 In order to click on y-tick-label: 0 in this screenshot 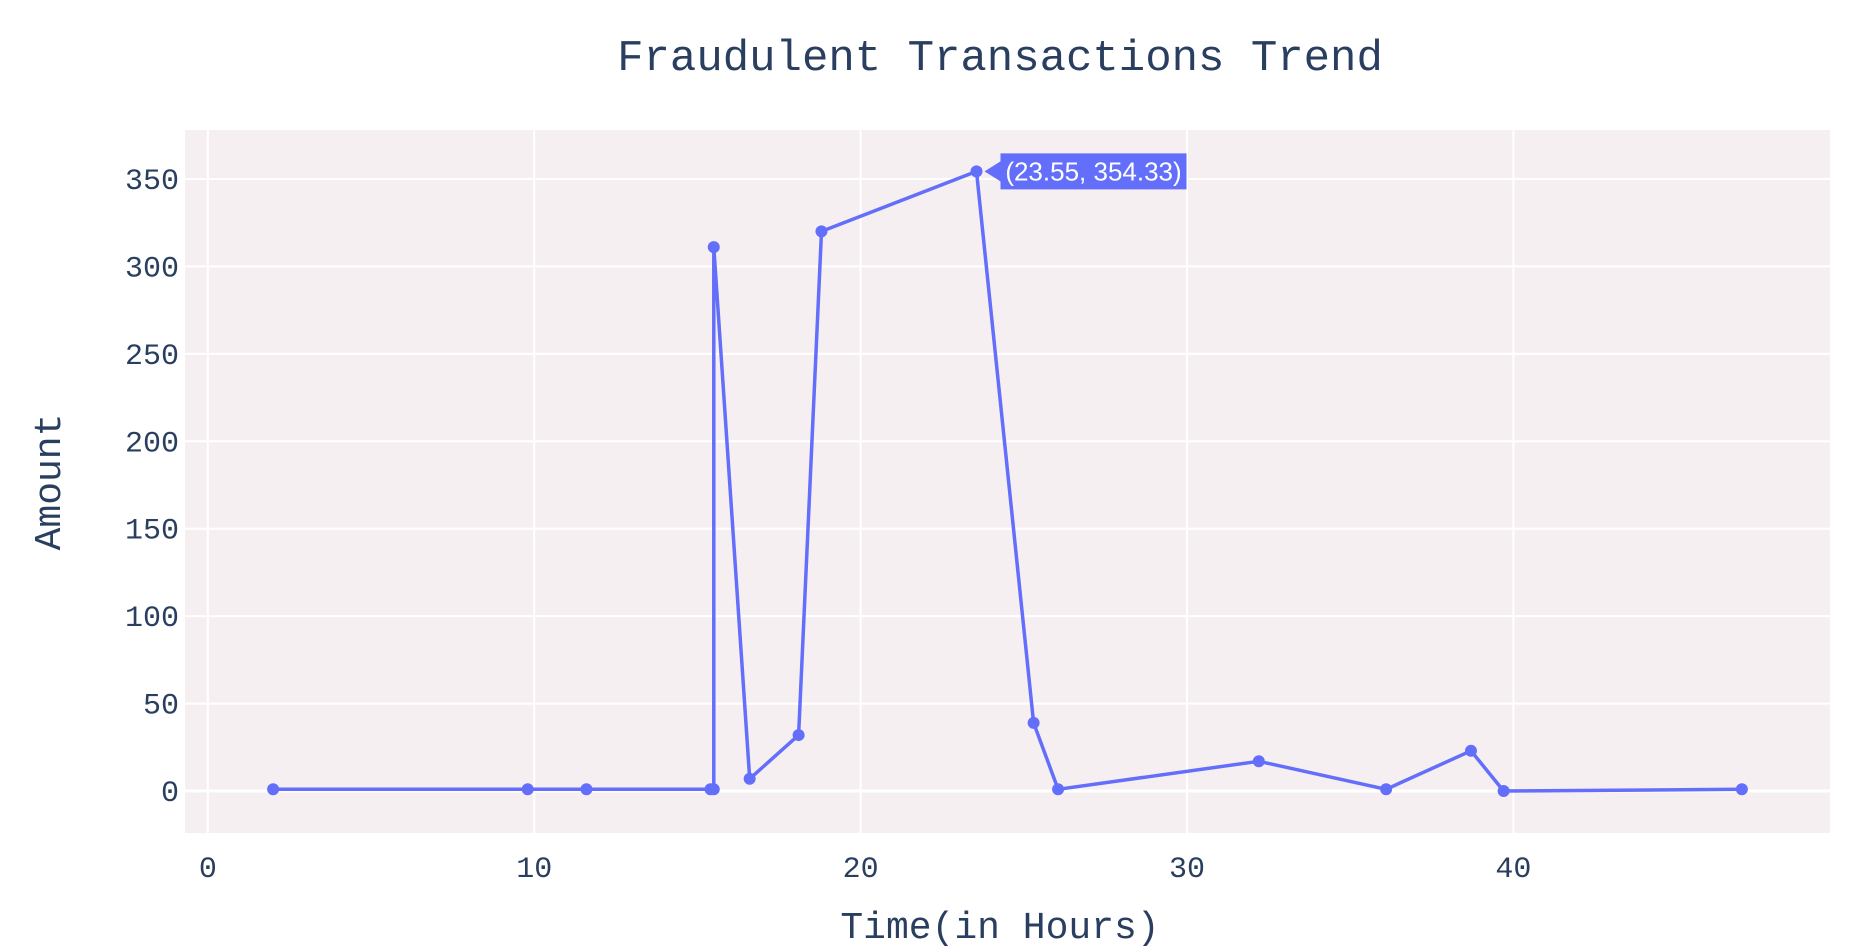, I will do `click(170, 794)`.